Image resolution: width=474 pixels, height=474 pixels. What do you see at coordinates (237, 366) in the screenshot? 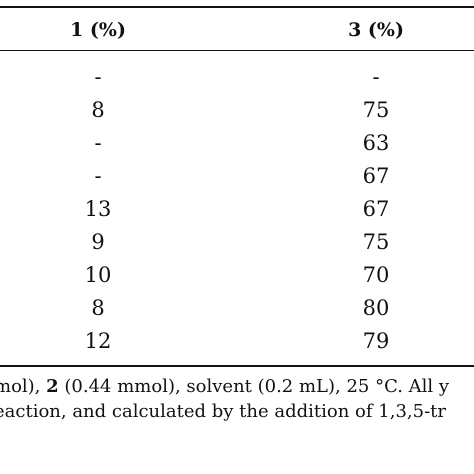
I see `table-bottom-rule` at bounding box center [237, 366].